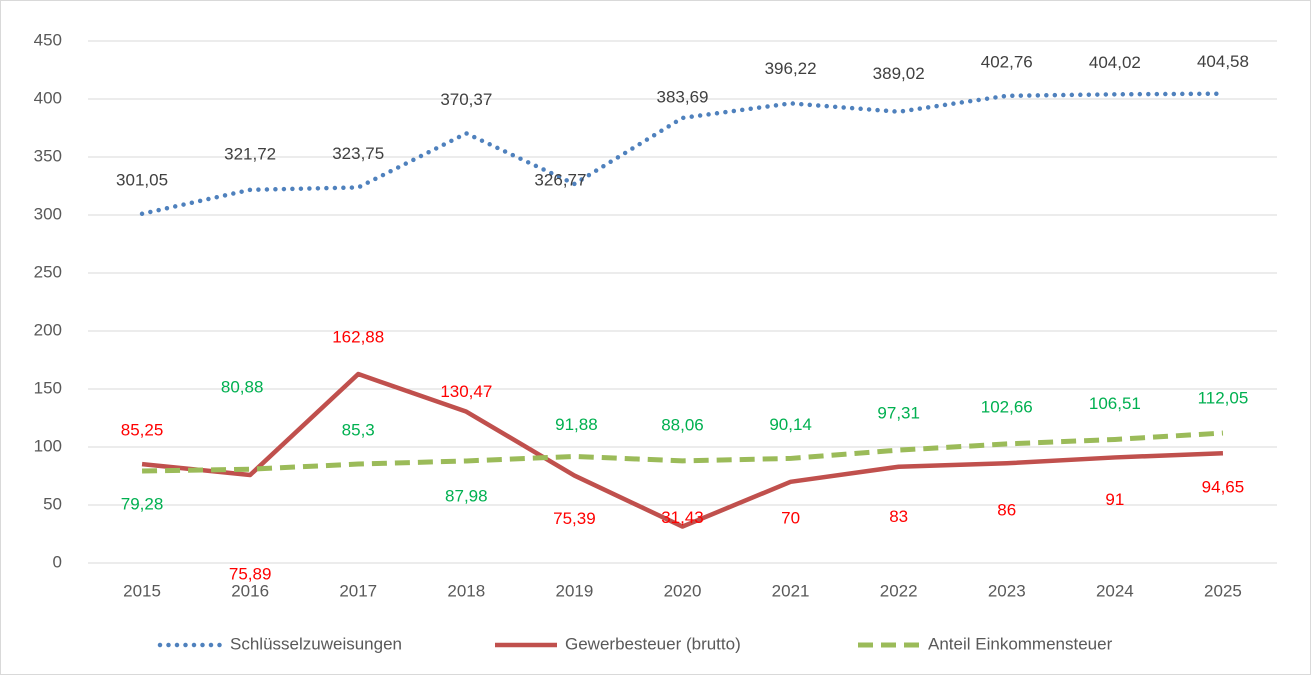  Describe the element at coordinates (1114, 499) in the screenshot. I see `data-label: 91` at that location.